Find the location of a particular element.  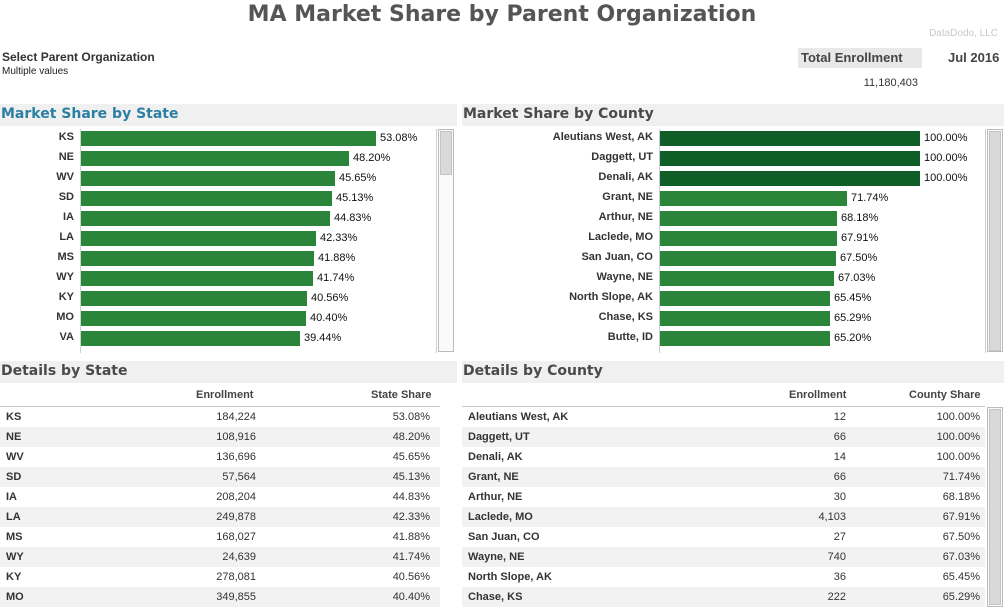

table-row: NE 108,916 48.20% is located at coordinates (220, 437).